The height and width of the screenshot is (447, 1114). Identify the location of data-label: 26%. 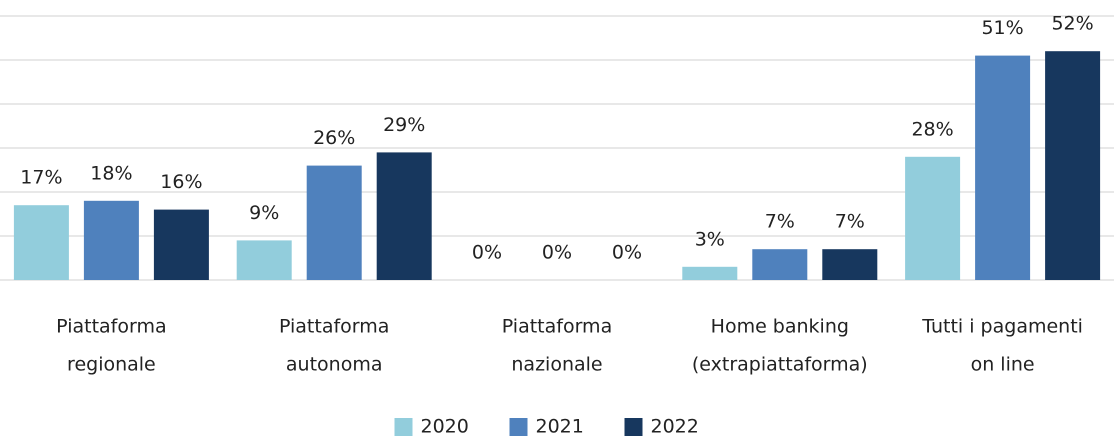
(334, 138).